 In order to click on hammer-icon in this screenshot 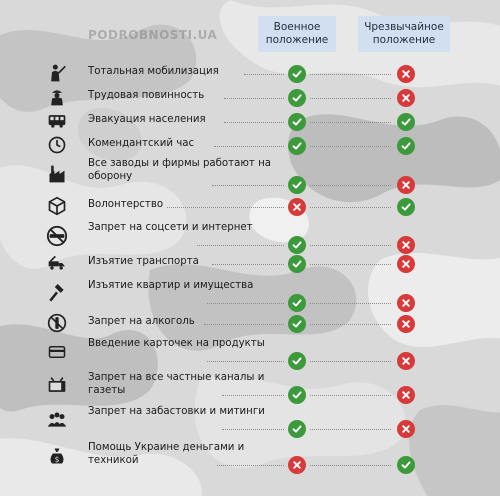, I will do `click(57, 294)`.